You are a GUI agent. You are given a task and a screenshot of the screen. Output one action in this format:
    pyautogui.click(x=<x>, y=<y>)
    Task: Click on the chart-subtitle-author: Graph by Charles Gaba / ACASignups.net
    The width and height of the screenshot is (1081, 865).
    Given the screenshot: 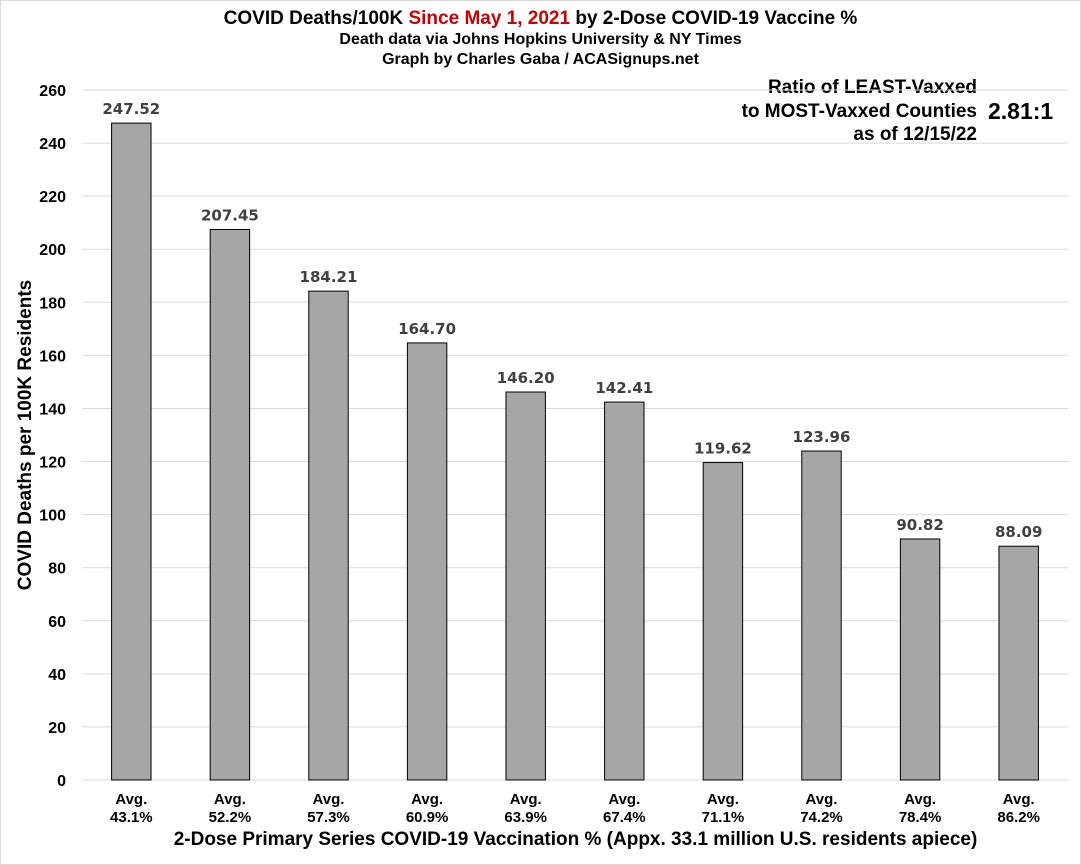 What is the action you would take?
    pyautogui.click(x=540, y=59)
    